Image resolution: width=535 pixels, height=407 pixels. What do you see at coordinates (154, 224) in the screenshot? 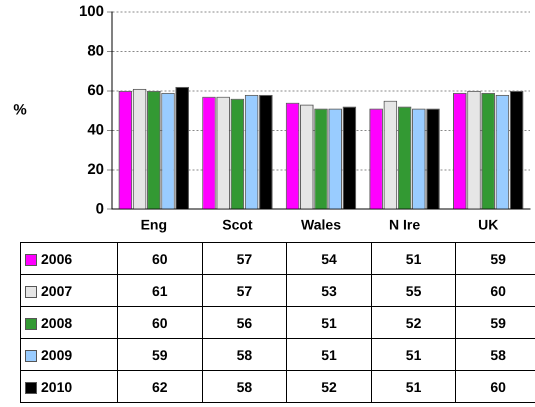
I see `x-tick-label: Eng` at bounding box center [154, 224].